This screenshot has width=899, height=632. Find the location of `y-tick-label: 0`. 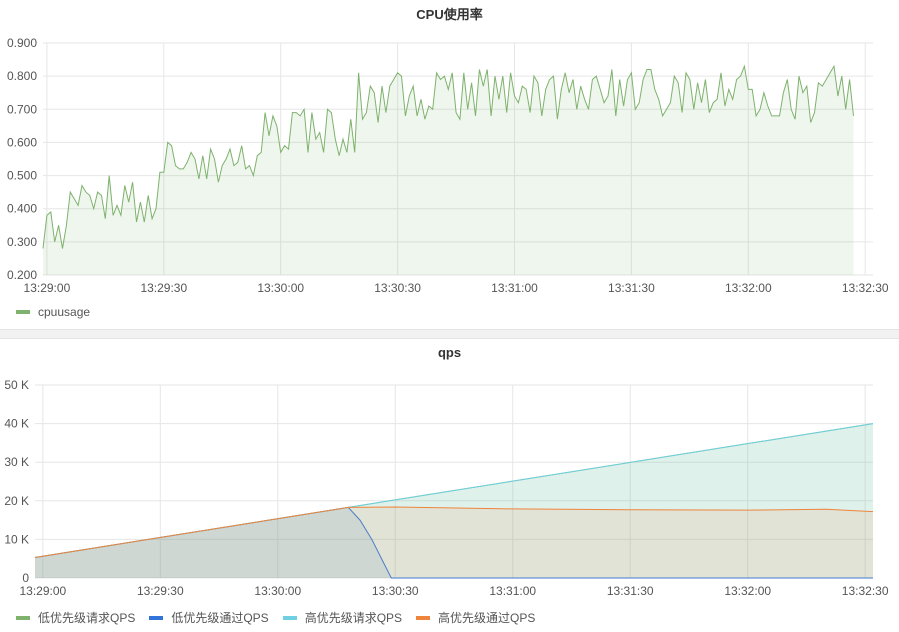

y-tick-label: 0 is located at coordinates (25, 578).